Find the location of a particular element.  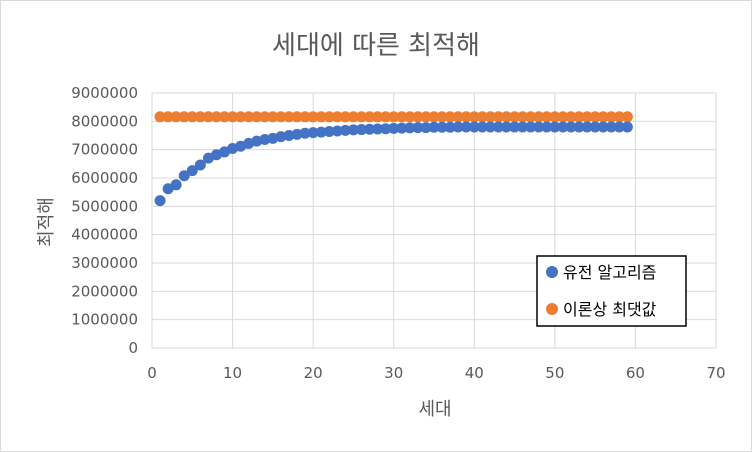

x-tick-label: 30 is located at coordinates (393, 373).